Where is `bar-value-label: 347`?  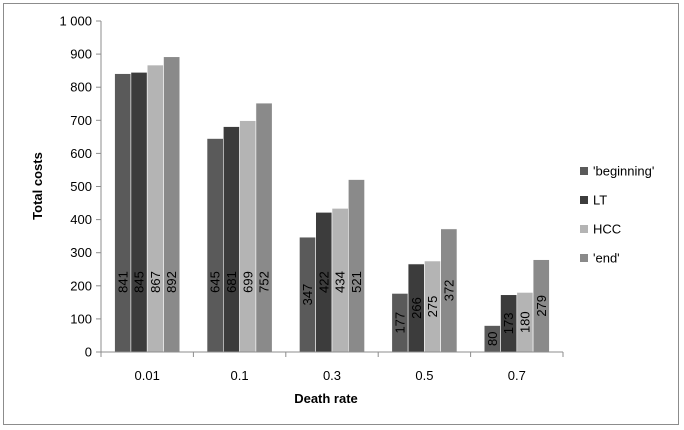 bar-value-label: 347 is located at coordinates (307, 295).